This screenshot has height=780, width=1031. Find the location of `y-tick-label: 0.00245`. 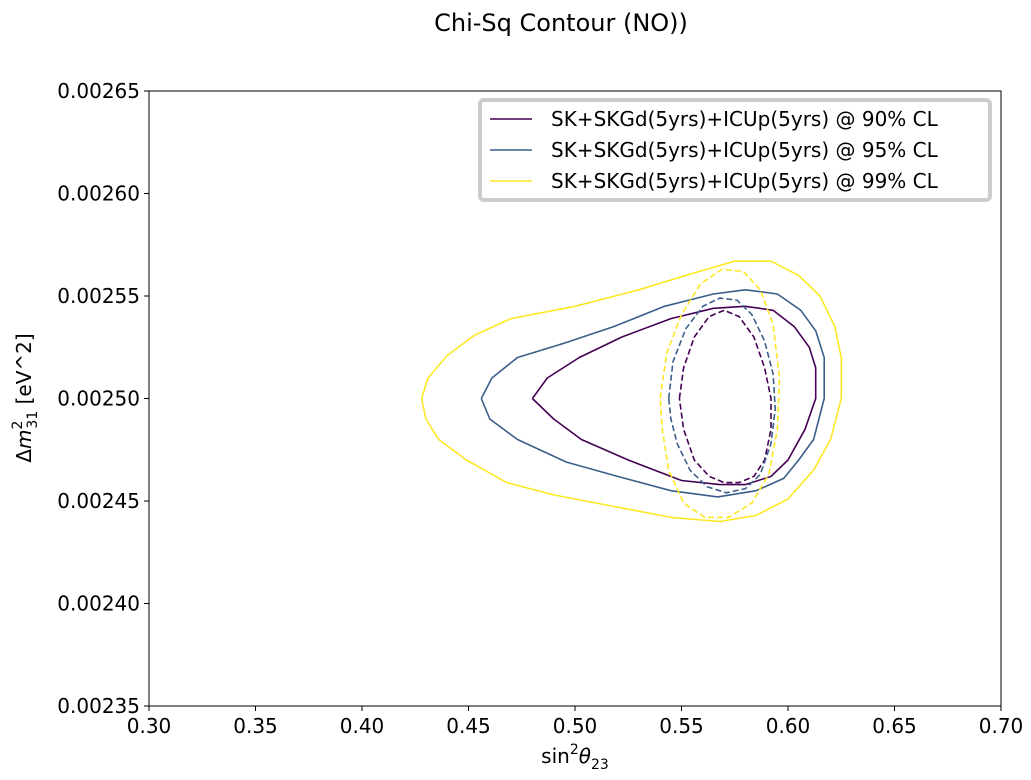

y-tick-label: 0.00245 is located at coordinates (98, 501).